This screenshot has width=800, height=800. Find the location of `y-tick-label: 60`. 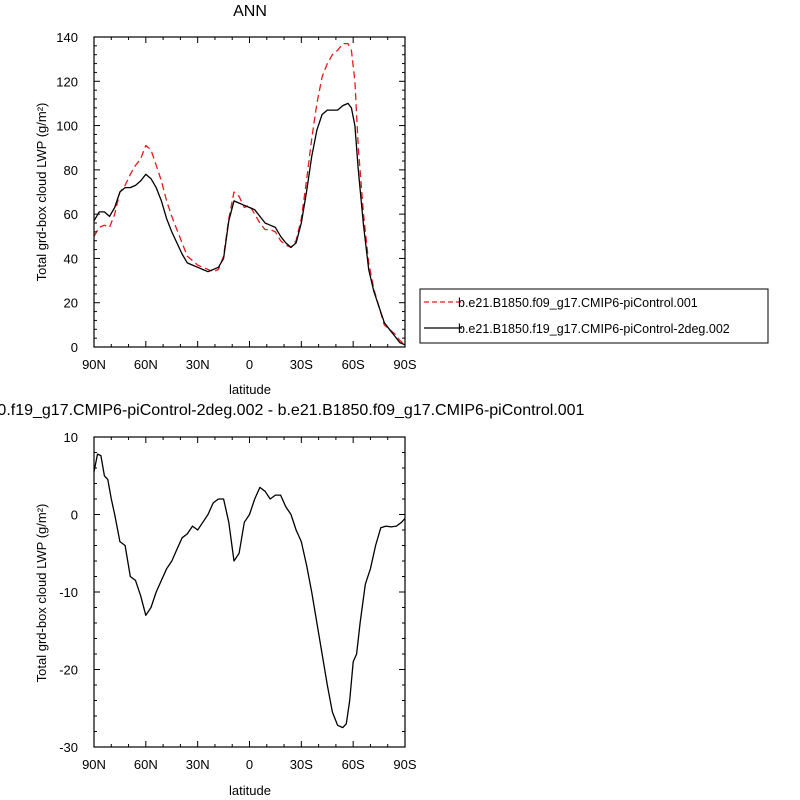

y-tick-label: 60 is located at coordinates (71, 214).